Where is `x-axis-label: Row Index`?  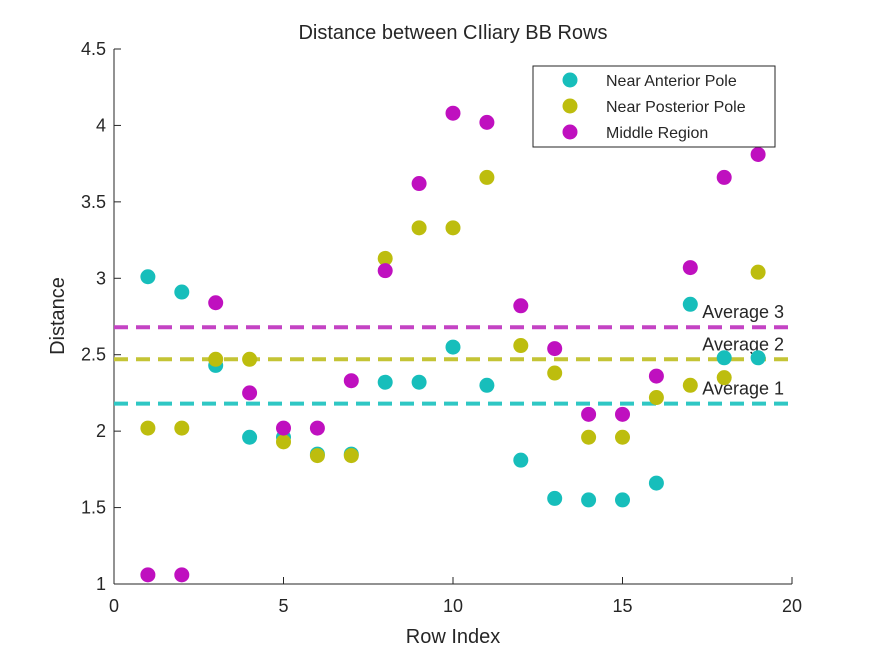
x-axis-label: Row Index is located at coordinates (453, 637).